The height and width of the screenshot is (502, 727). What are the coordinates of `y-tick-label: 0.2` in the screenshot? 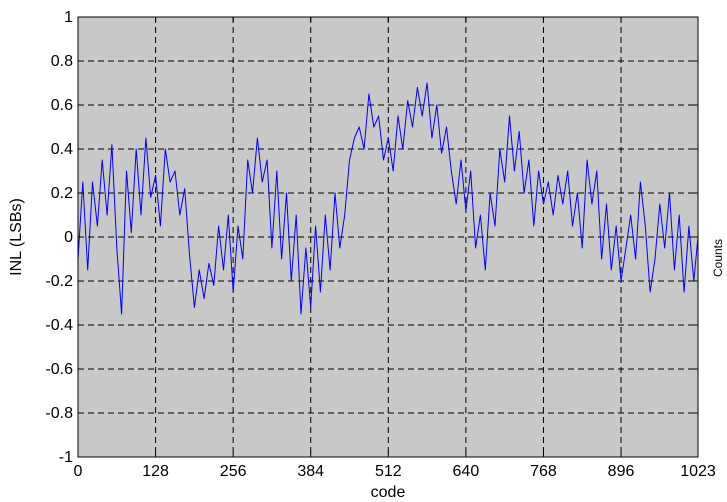 It's located at (62, 193).